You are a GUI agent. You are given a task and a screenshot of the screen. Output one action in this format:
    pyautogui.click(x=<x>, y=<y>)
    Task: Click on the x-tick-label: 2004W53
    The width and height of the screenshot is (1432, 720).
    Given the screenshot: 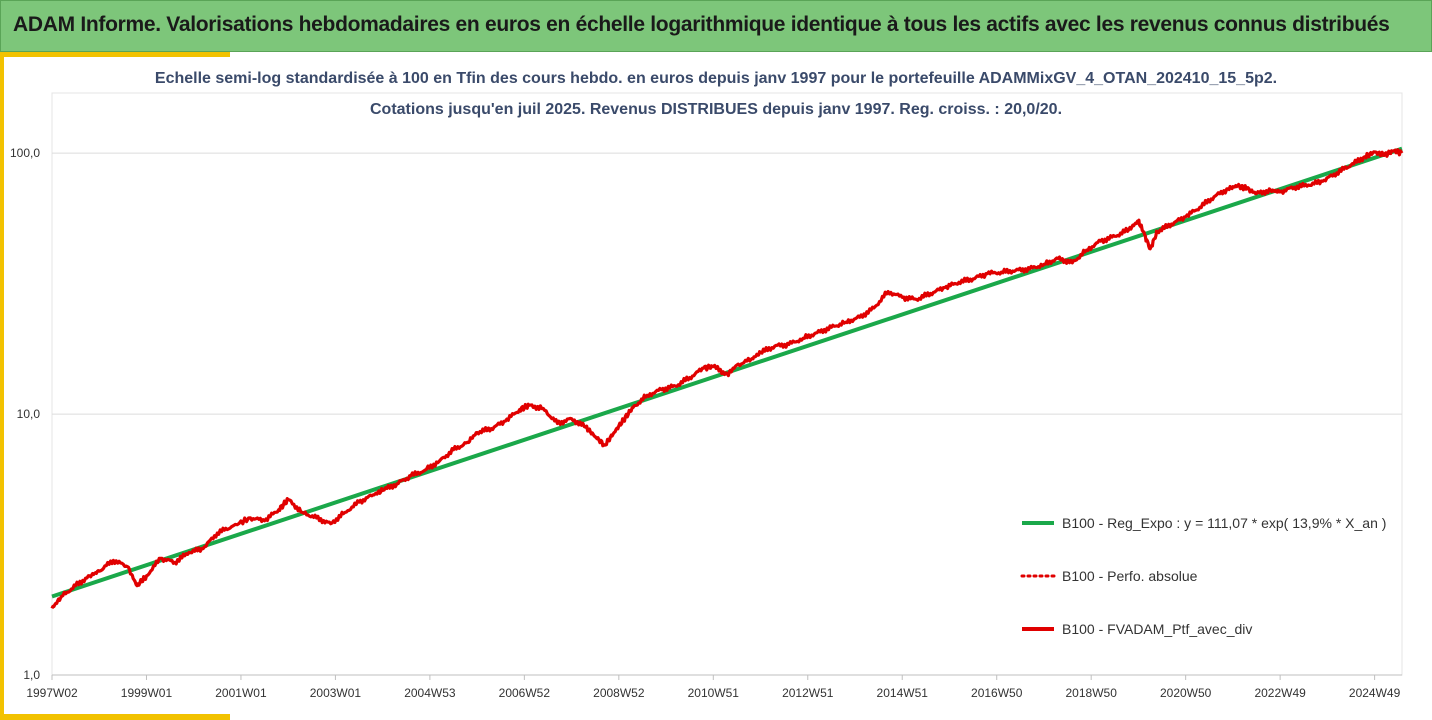 What is the action you would take?
    pyautogui.click(x=430, y=693)
    